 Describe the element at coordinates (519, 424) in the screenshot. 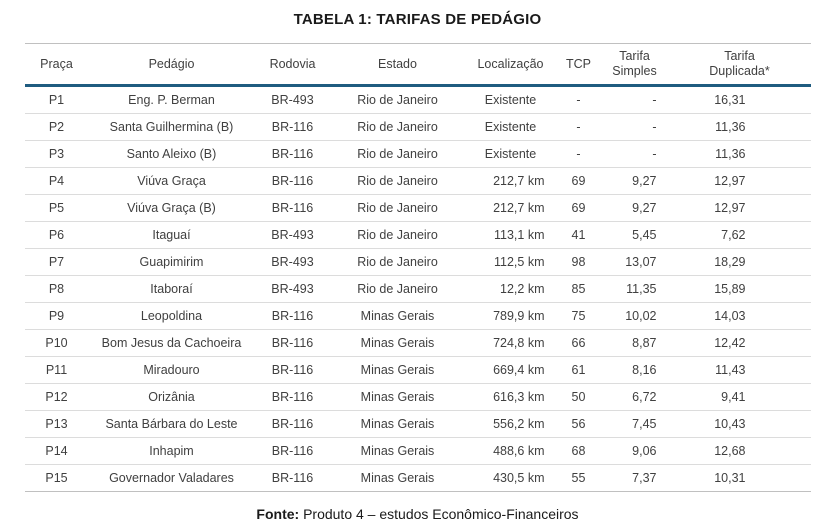

I see `table-cell: 556,2 km` at that location.